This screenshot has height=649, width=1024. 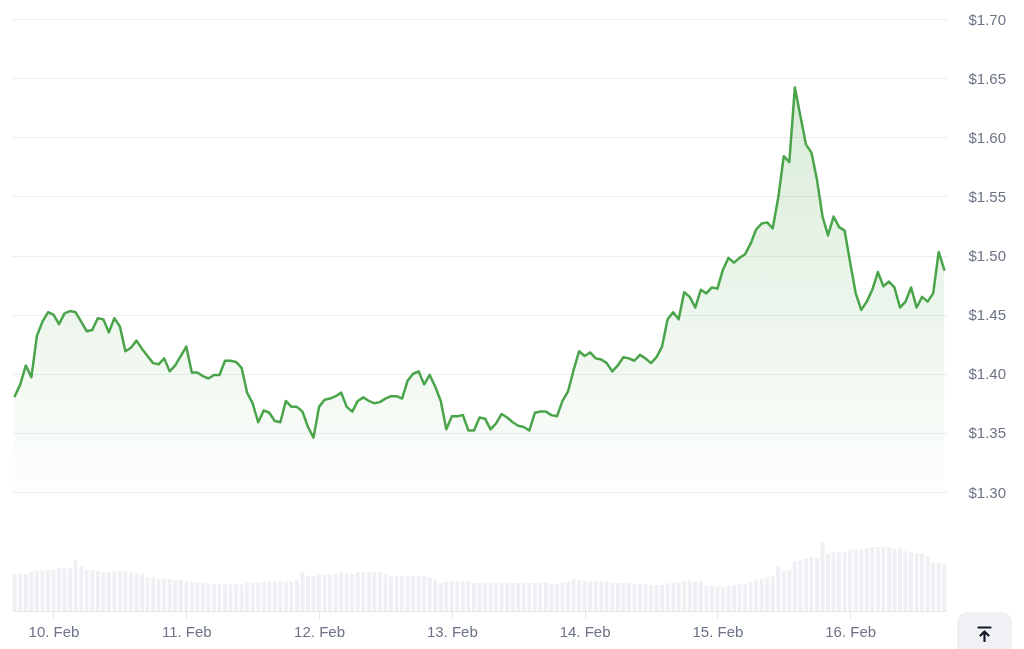 What do you see at coordinates (851, 631) in the screenshot?
I see `x-tick-label: 16. Feb` at bounding box center [851, 631].